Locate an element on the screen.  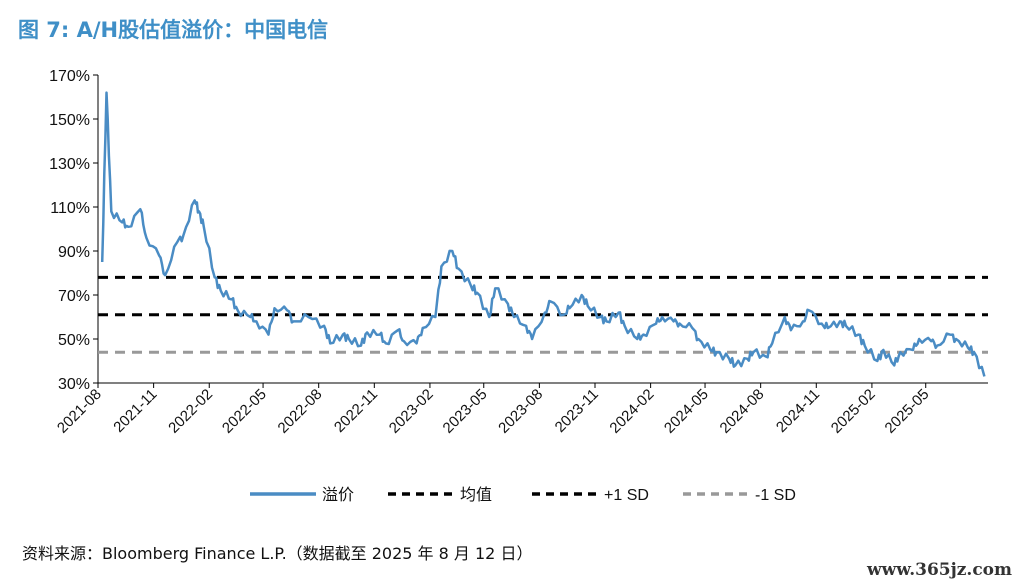
x-tick-label: 2022-11 is located at coordinates (356, 411).